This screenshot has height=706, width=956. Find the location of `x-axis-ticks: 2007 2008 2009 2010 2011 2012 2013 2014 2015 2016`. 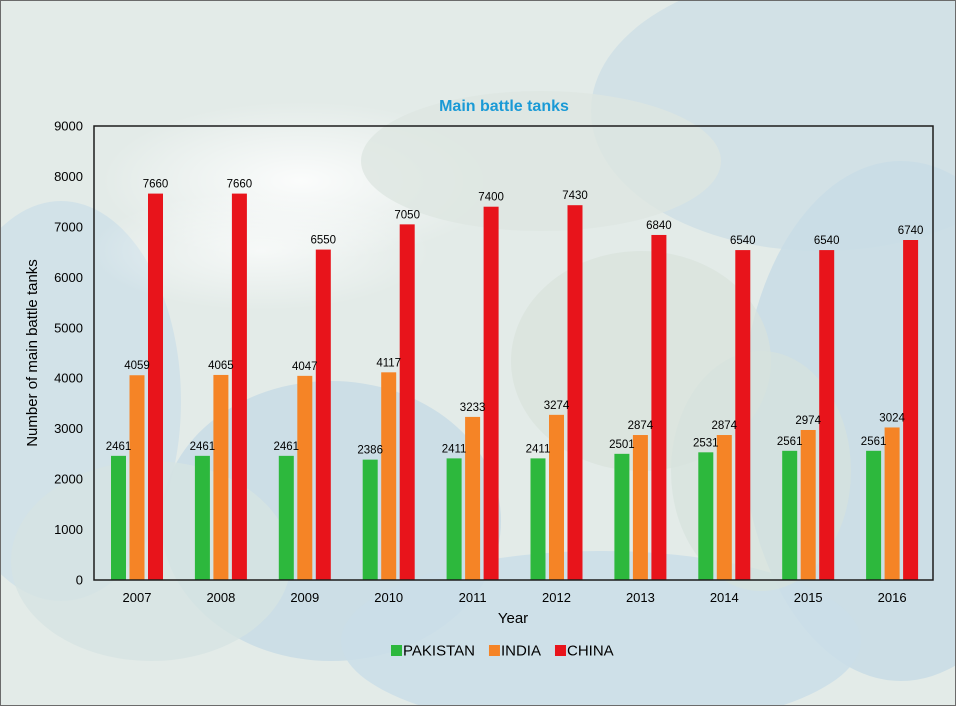

x-axis-ticks: 2007 2008 2009 2010 2011 2012 2013 2014 2015 2016 is located at coordinates (515, 597).